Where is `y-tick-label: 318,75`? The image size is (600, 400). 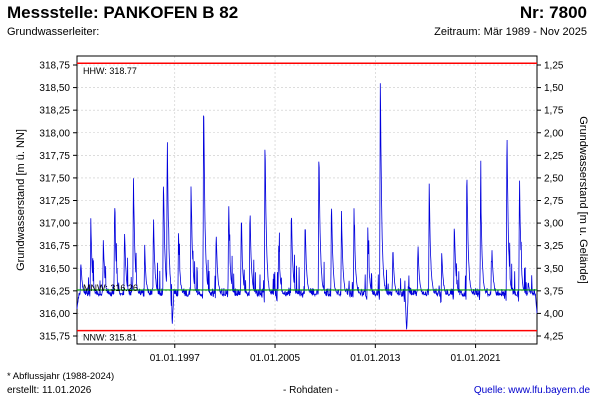
y-tick-label: 318,75 is located at coordinates (54, 66).